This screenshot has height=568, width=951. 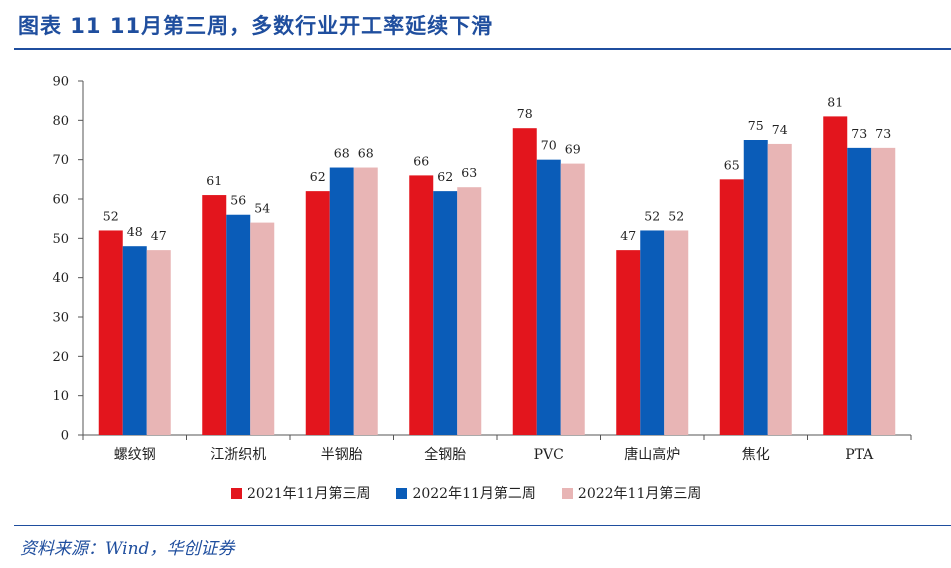 I want to click on x-tick-label: 半钢胎, so click(x=342, y=455).